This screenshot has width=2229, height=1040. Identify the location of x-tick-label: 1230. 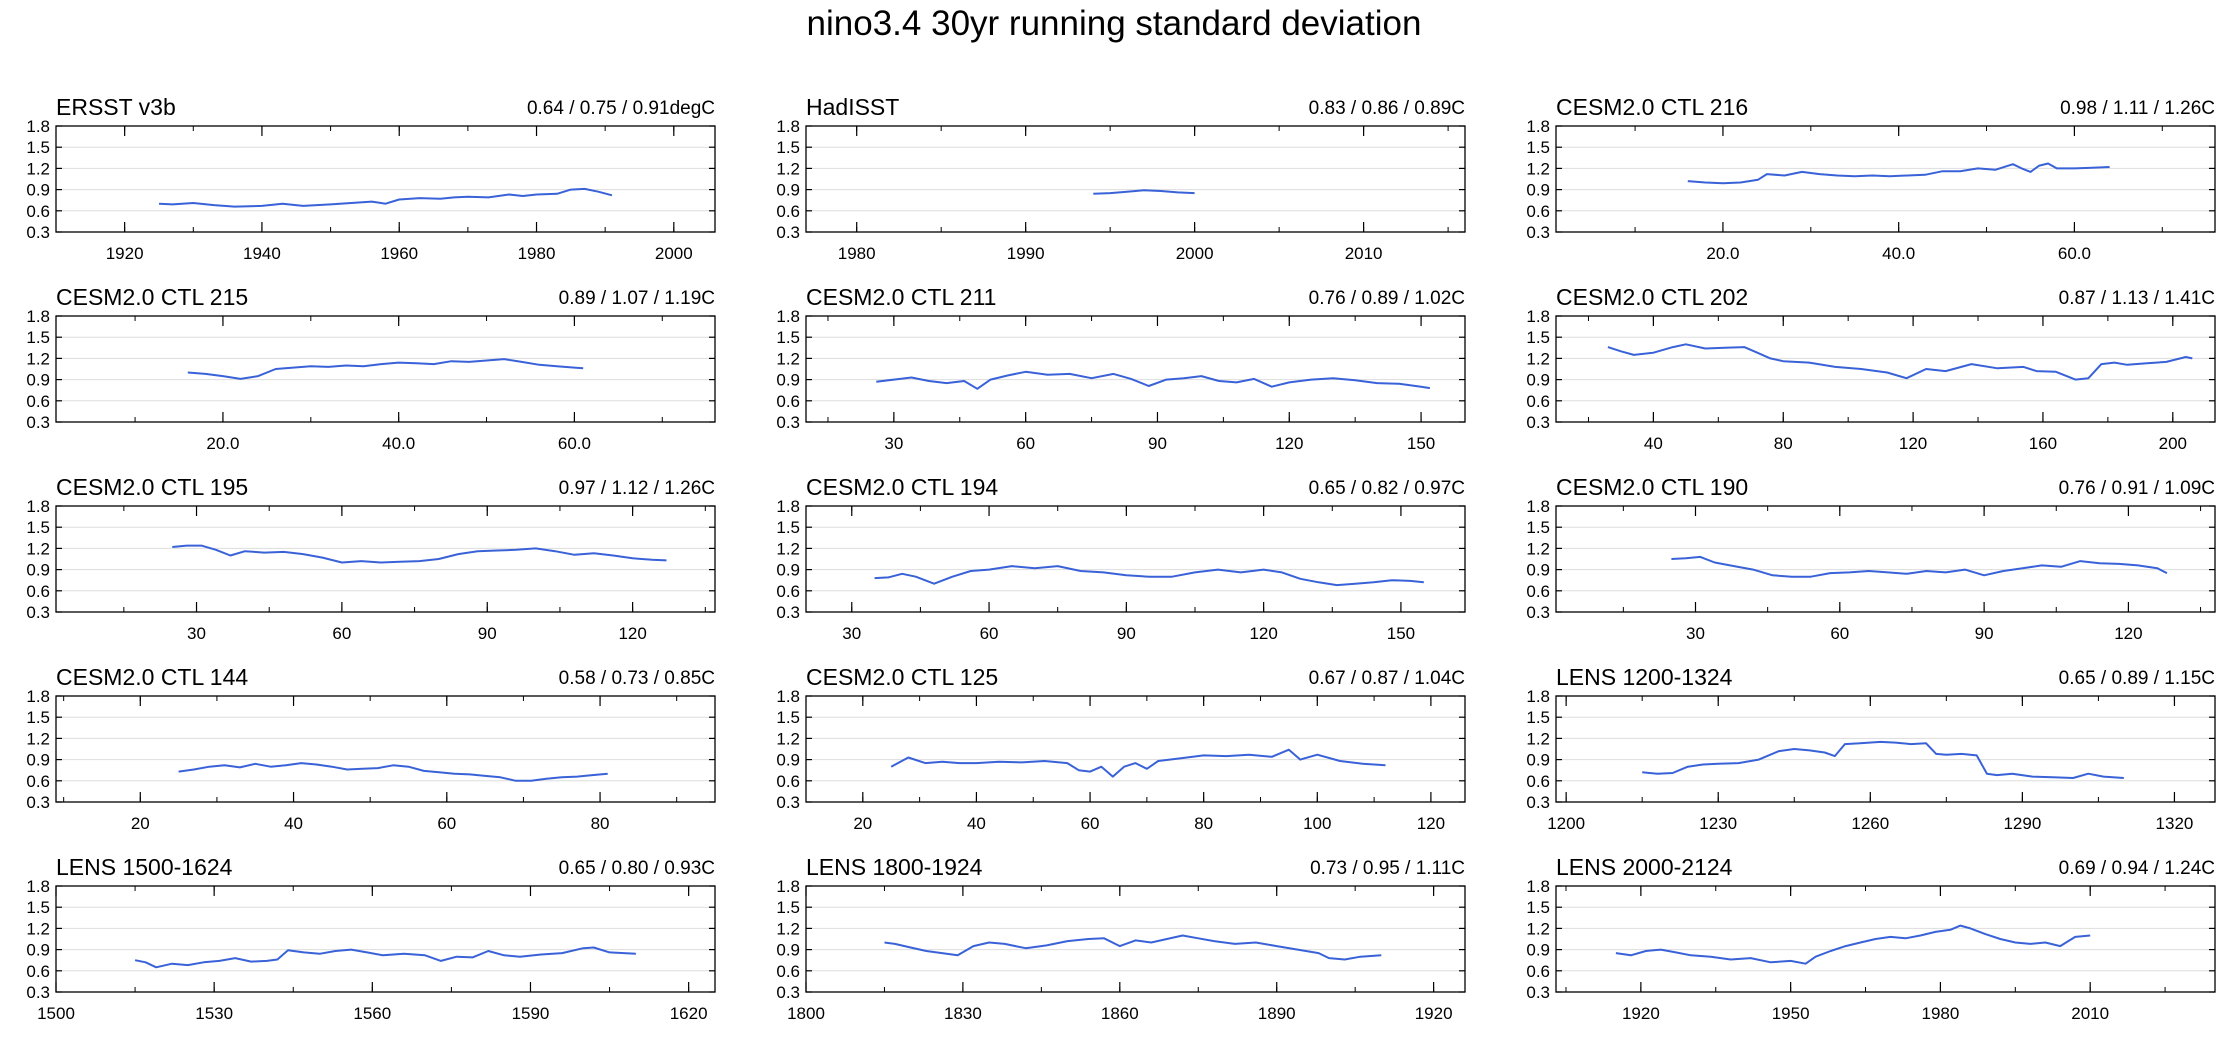
(1718, 823).